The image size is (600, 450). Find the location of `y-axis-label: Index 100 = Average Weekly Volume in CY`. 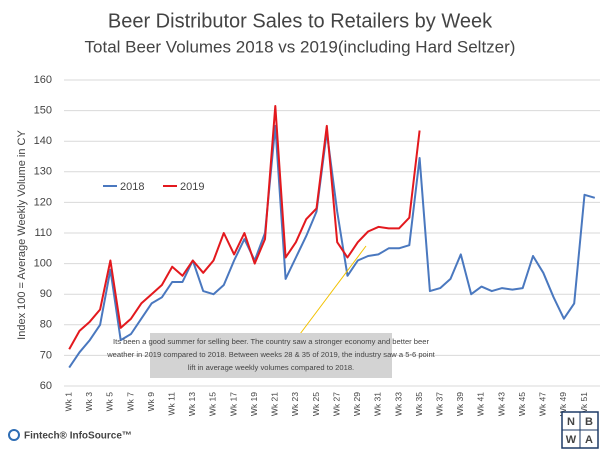

y-axis-label: Index 100 = Average Weekly Volume in CY is located at coordinates (22, 235).